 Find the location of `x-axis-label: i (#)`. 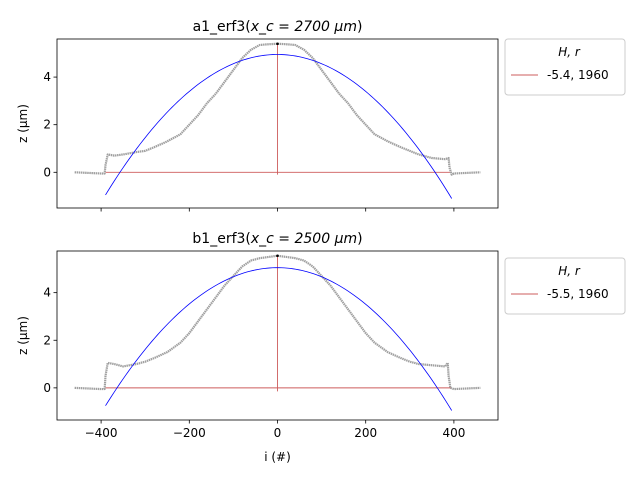

x-axis-label: i (#) is located at coordinates (277, 457).